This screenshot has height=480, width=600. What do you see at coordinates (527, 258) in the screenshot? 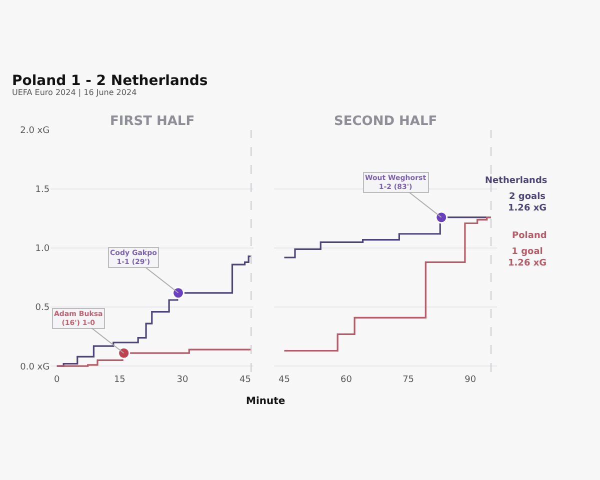
I see `text: 1 goal 1.26 xG` at bounding box center [527, 258].